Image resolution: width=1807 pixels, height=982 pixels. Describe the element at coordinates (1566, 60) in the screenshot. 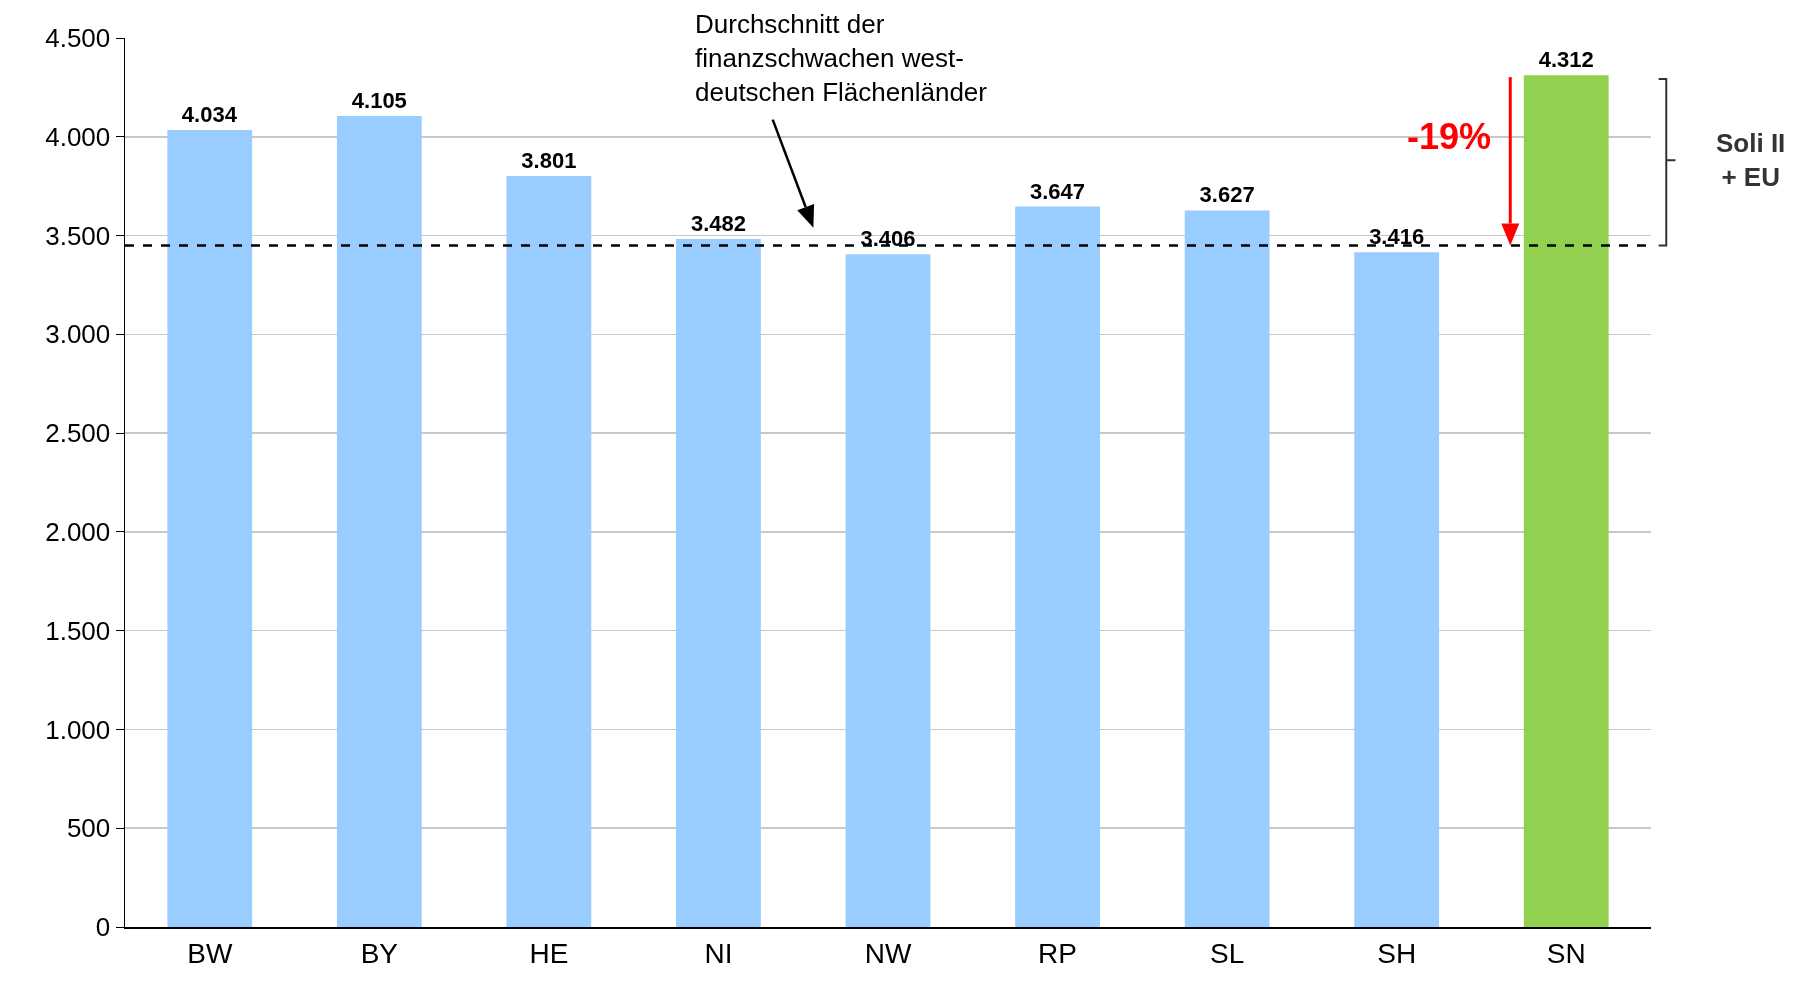

I see `data-label: 4.312` at that location.